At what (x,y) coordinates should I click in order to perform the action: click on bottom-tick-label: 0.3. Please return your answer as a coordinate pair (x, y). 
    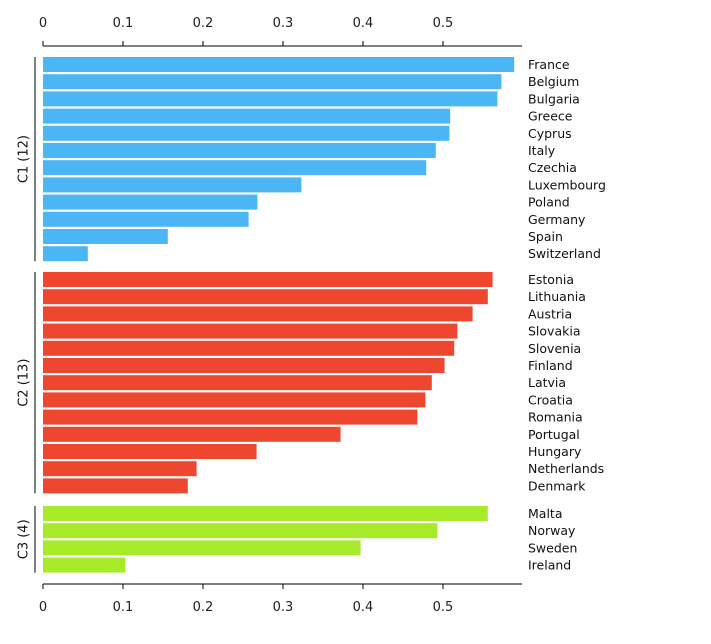
    Looking at the image, I should click on (283, 607).